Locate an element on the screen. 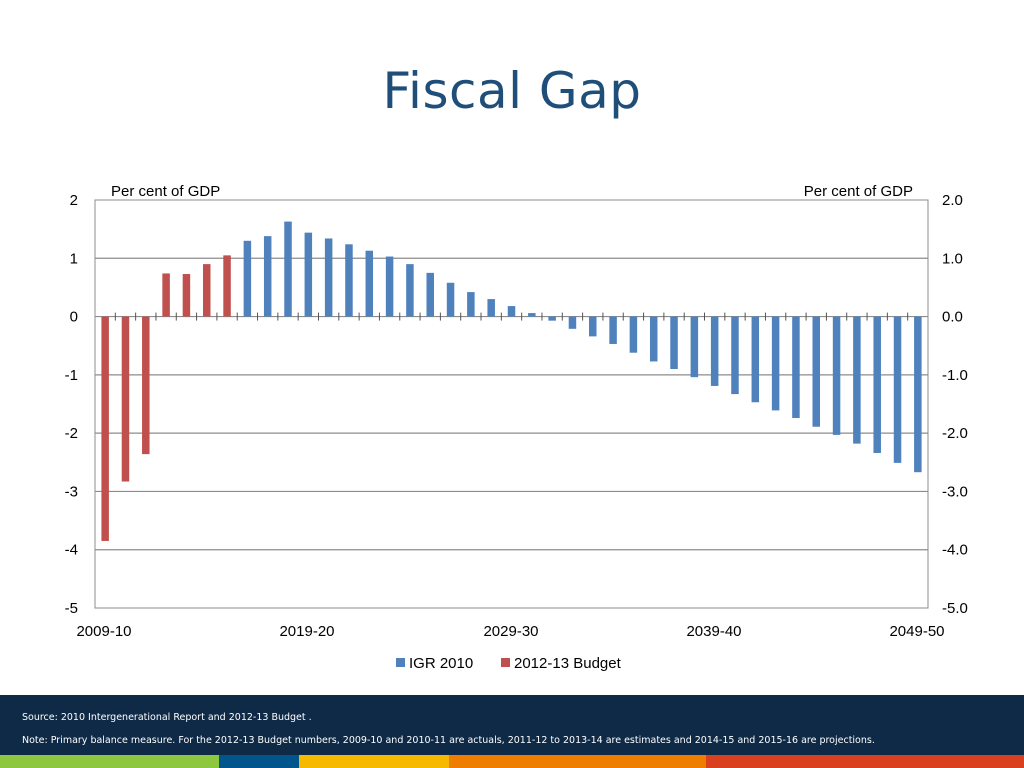 The height and width of the screenshot is (768, 1024). x-tick-label: 2049-50 is located at coordinates (916, 631).